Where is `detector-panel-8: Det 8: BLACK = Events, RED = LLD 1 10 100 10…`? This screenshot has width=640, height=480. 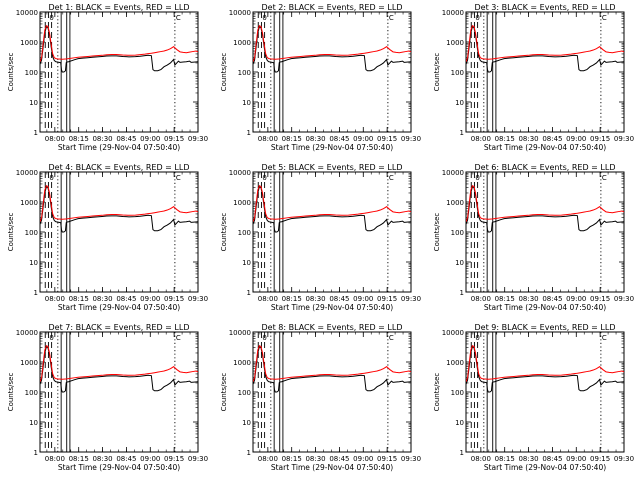
detector-panel-8: Det 8: BLACK = Events, RED = LLD 1 10 100 10… is located at coordinates (320, 397).